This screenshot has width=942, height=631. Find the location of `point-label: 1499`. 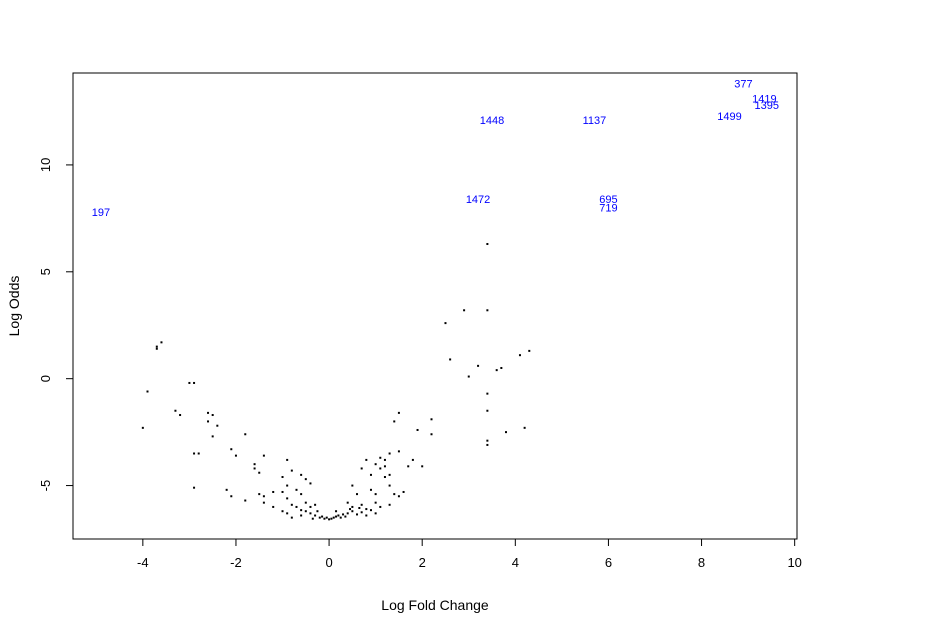

point-label: 1499 is located at coordinates (729, 117).